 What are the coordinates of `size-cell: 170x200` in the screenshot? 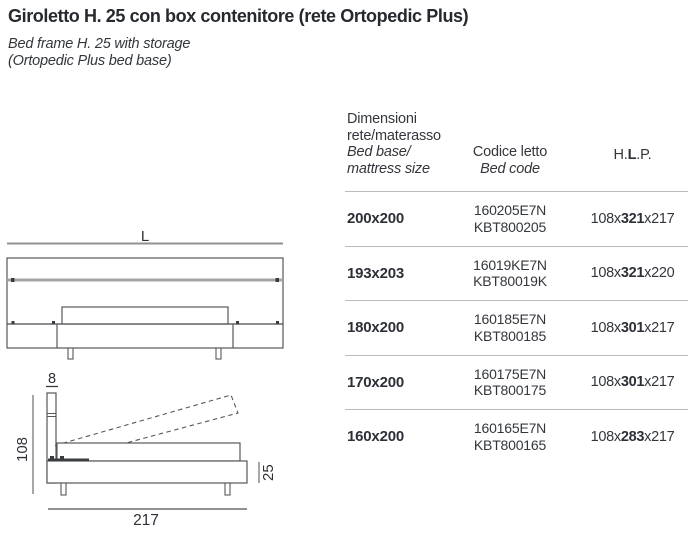 It's located at (375, 382).